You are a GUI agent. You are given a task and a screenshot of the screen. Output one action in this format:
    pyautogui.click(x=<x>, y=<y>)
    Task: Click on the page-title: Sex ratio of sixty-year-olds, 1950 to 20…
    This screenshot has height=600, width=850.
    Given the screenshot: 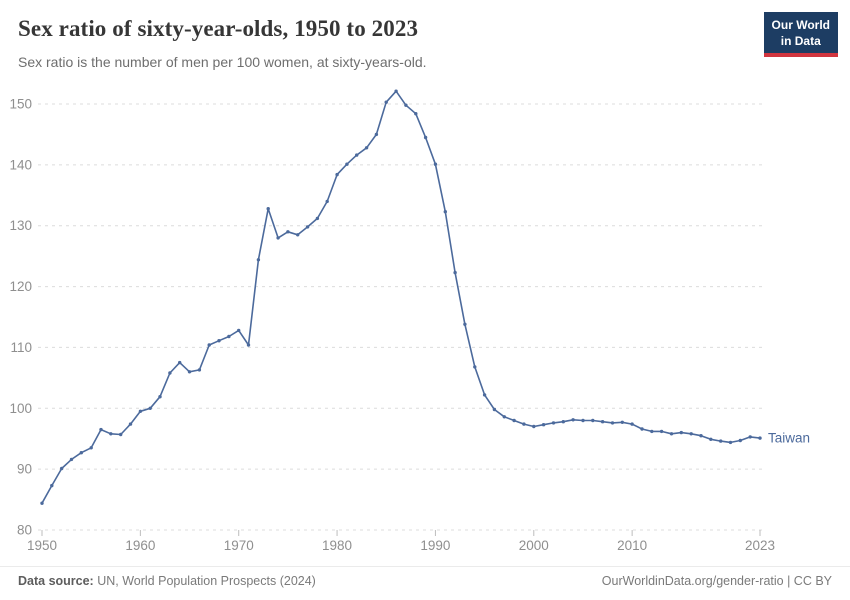 What is the action you would take?
    pyautogui.click(x=218, y=28)
    